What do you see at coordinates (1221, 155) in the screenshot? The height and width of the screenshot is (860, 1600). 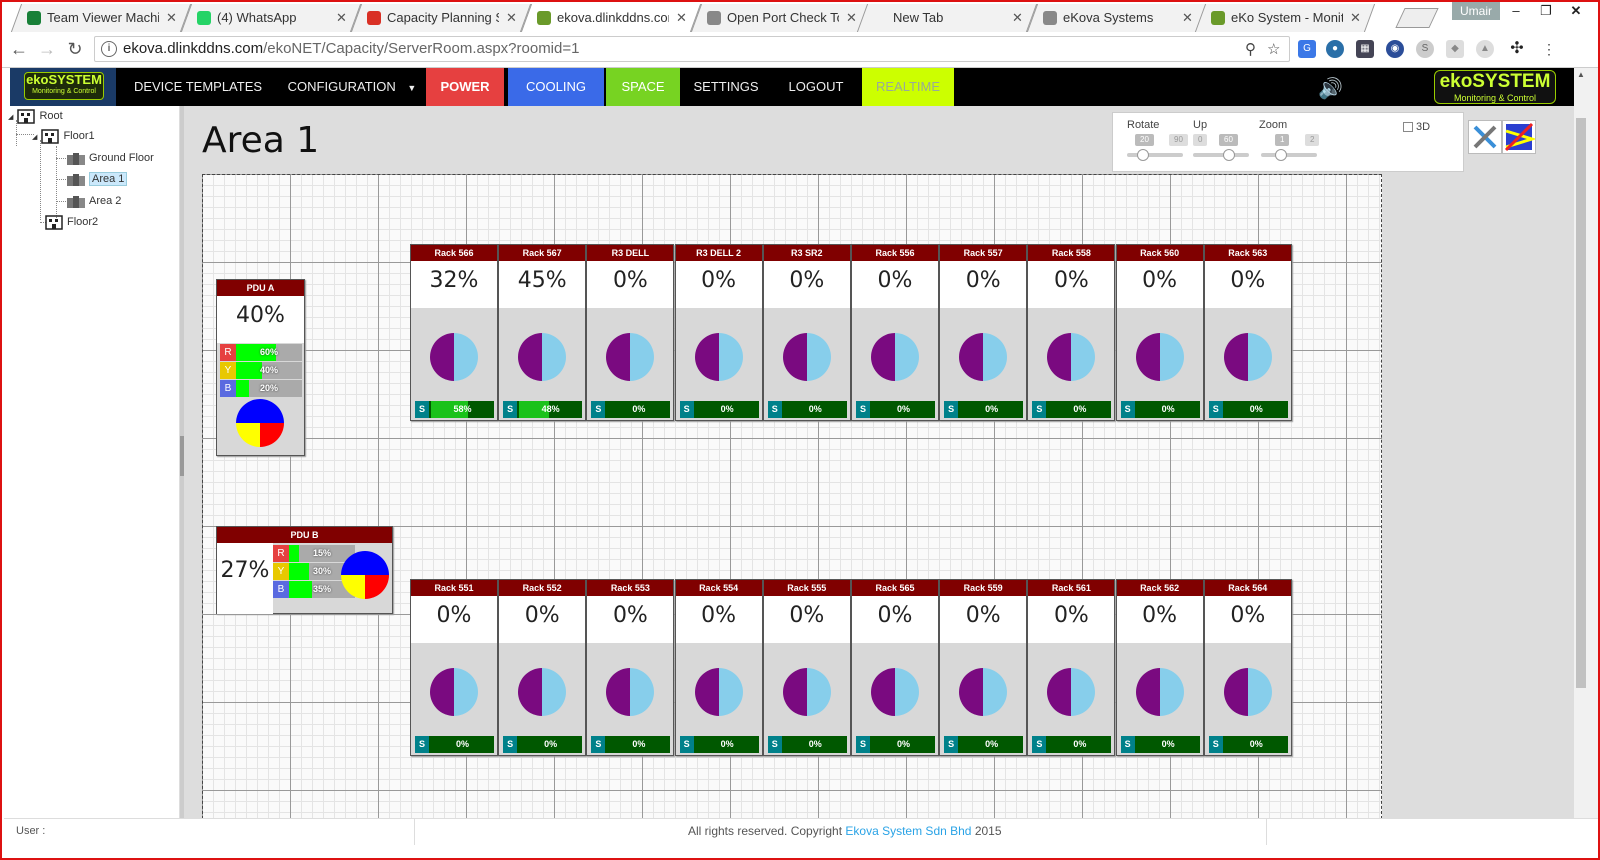 I see `up-slider` at bounding box center [1221, 155].